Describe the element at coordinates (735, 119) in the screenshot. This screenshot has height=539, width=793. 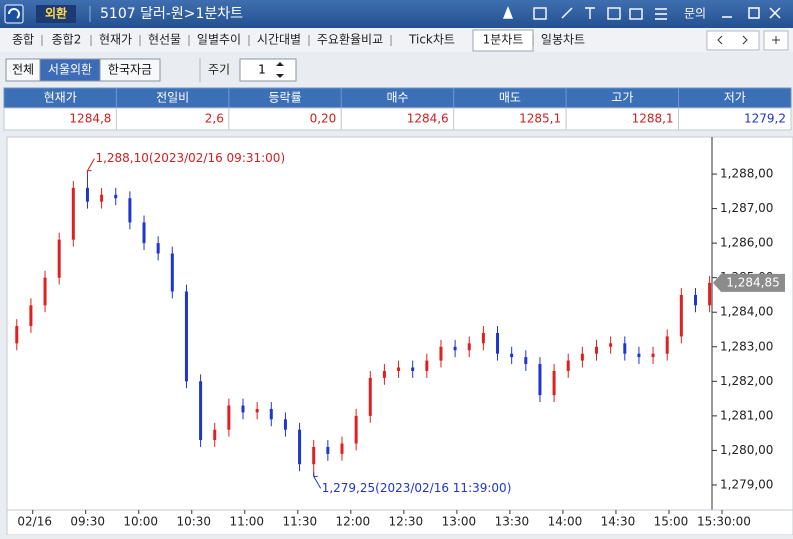
I see `value-cell` at that location.